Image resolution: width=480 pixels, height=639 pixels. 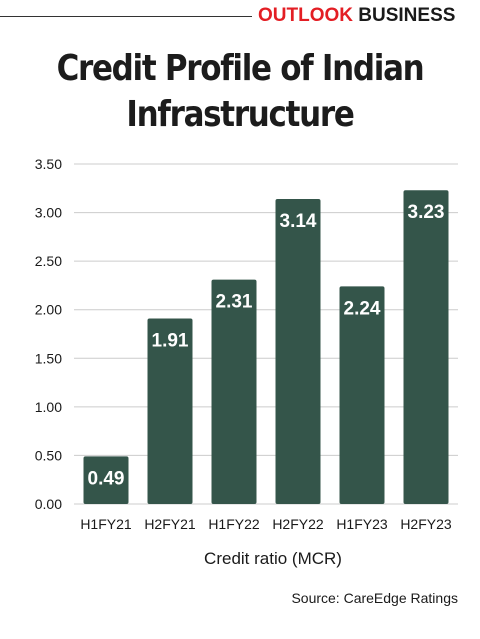 I want to click on x-tick-label: H1FY21, so click(x=106, y=524).